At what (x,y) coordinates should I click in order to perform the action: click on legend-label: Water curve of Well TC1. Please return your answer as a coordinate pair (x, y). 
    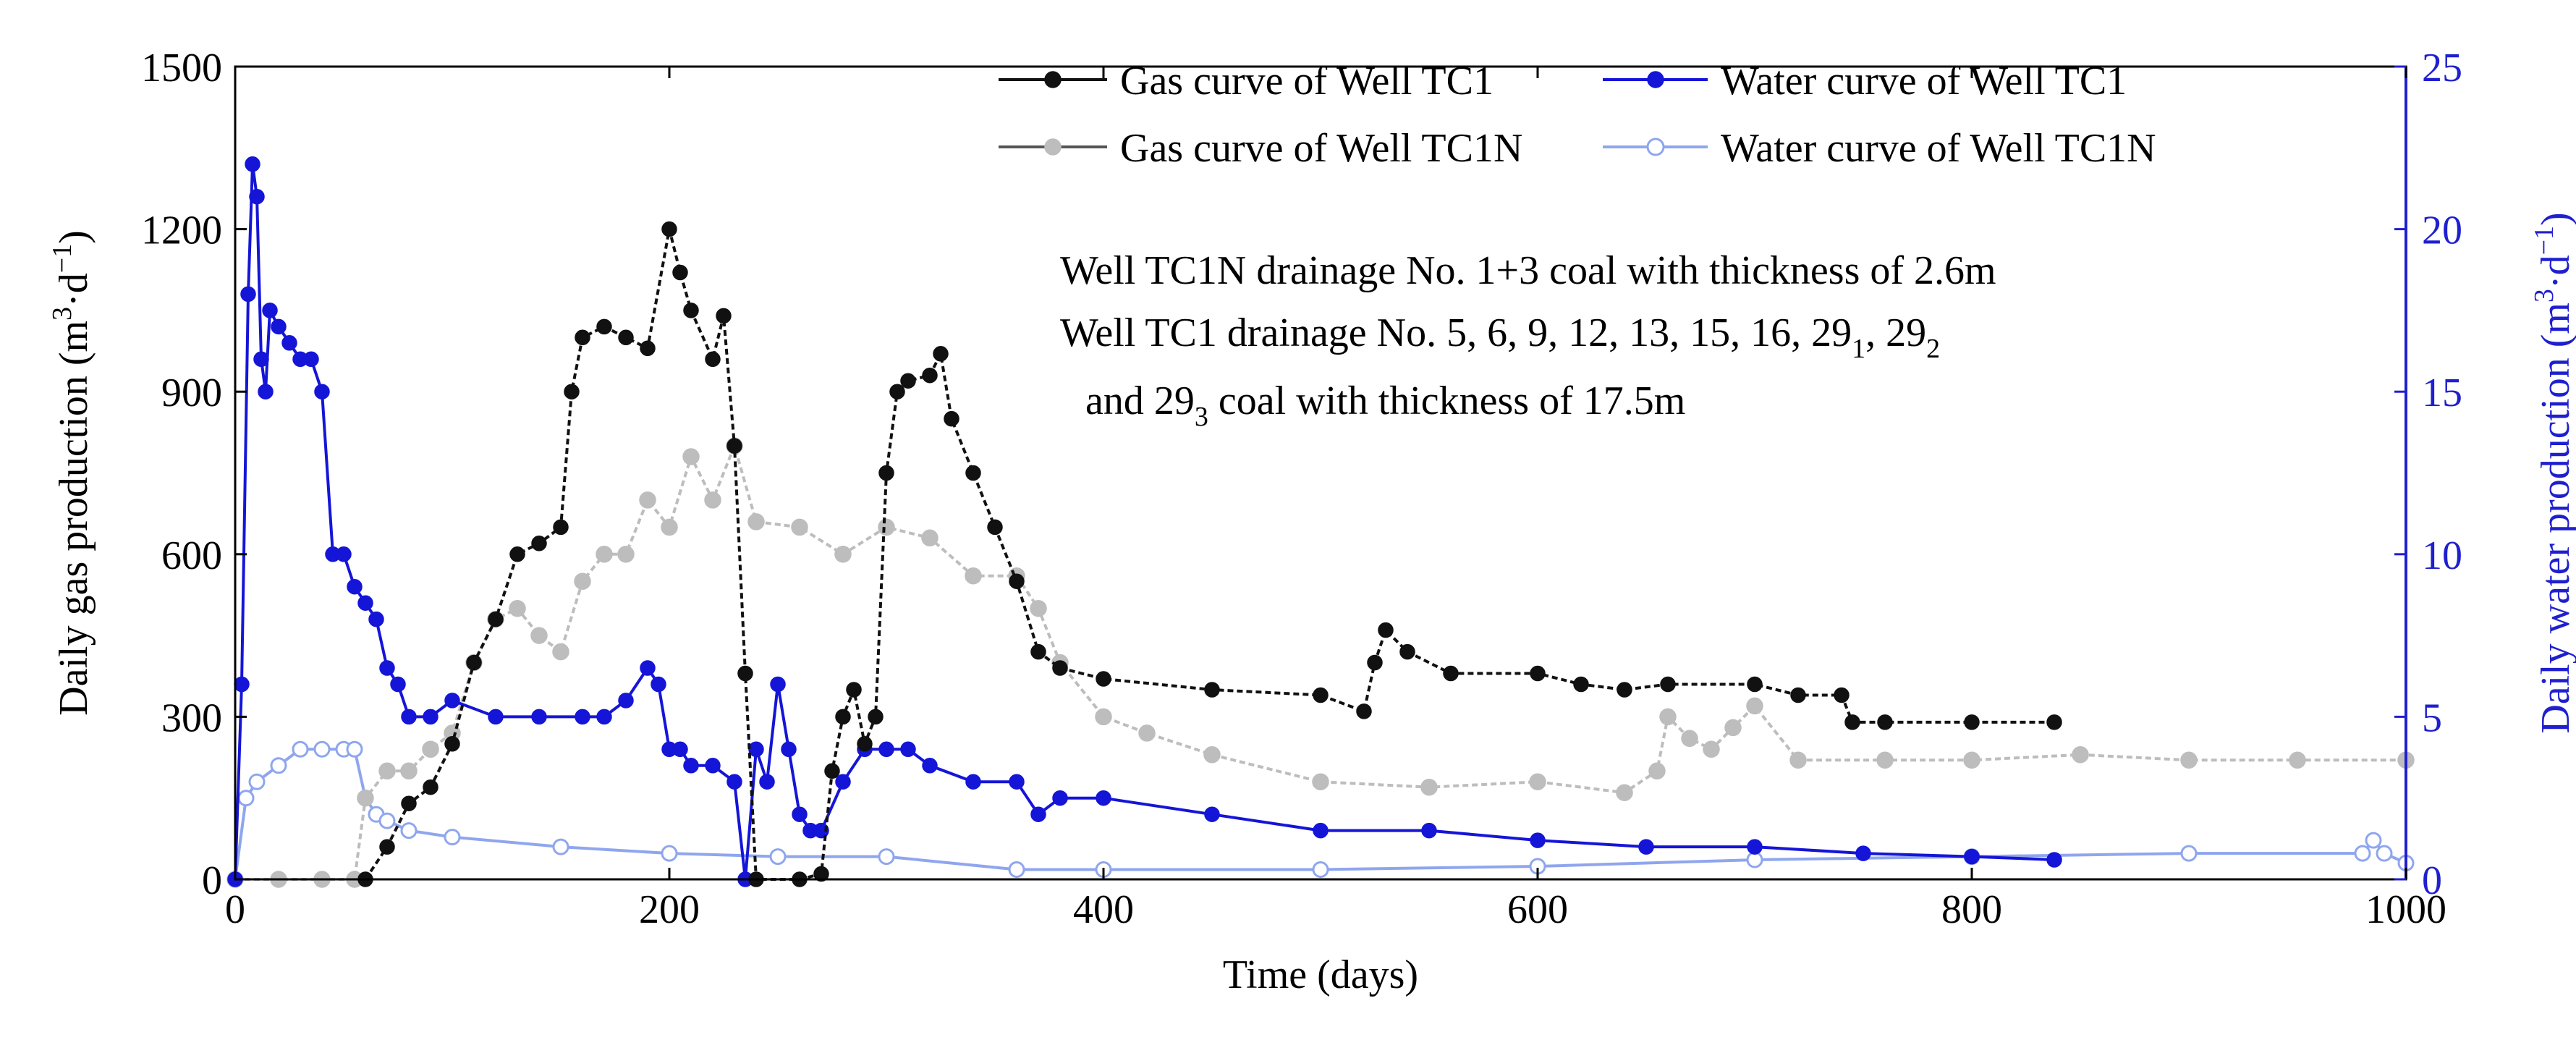
    Looking at the image, I should click on (1924, 81).